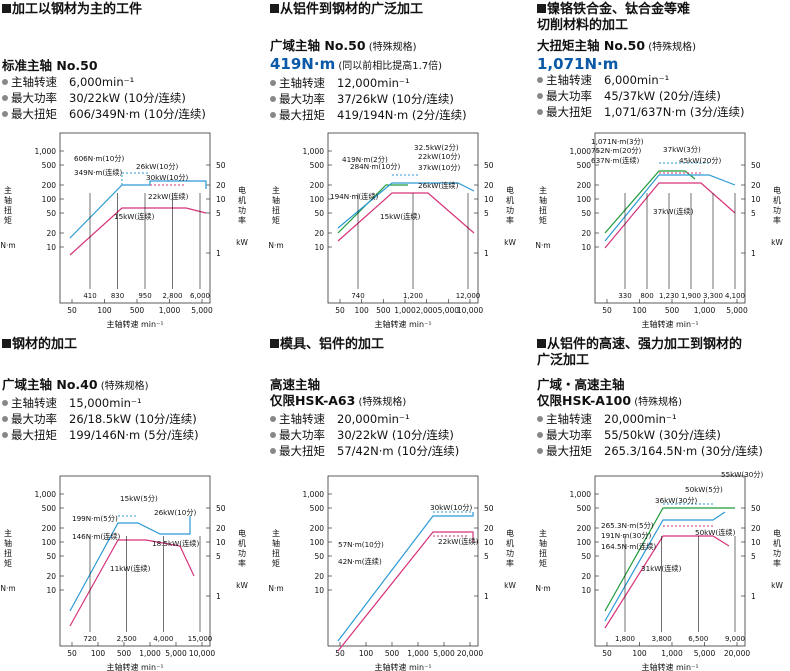  Describe the element at coordinates (96, 536) in the screenshot. I see `chart-annotation: 146N·m(连续)` at that location.